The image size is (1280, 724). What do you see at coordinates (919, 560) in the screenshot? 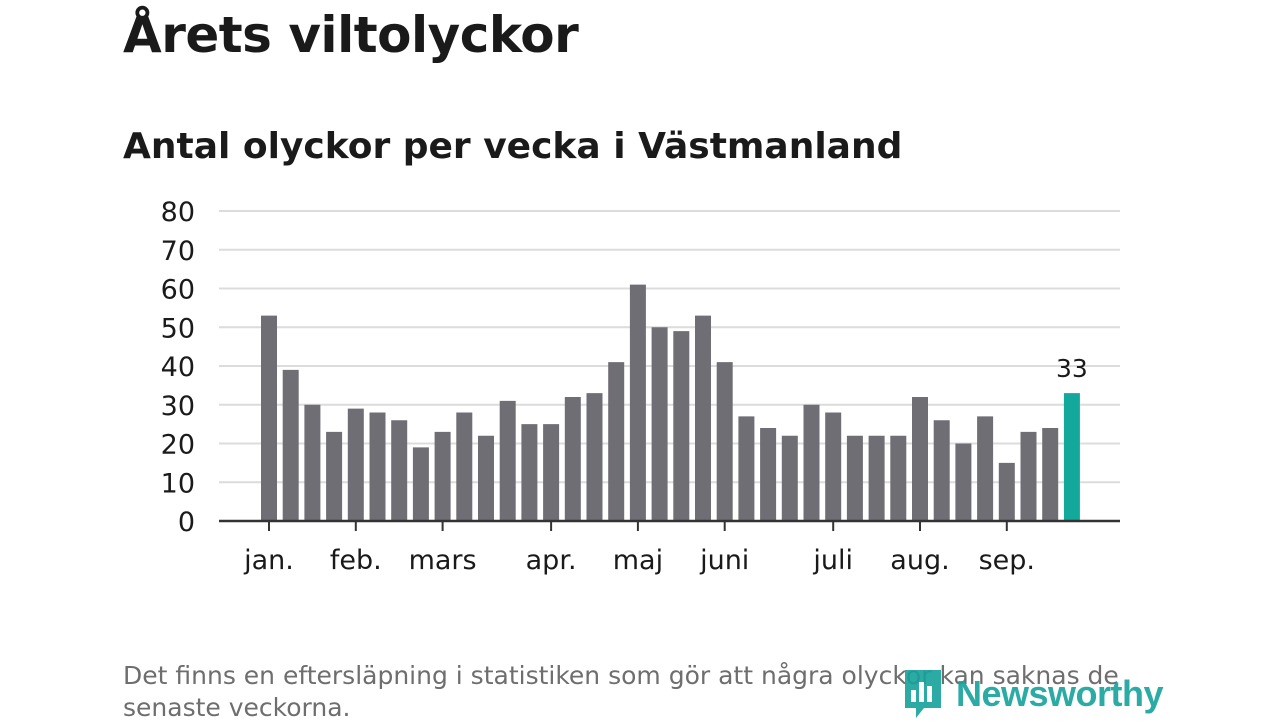
I see `x-tick-label: aug.` at bounding box center [919, 560].